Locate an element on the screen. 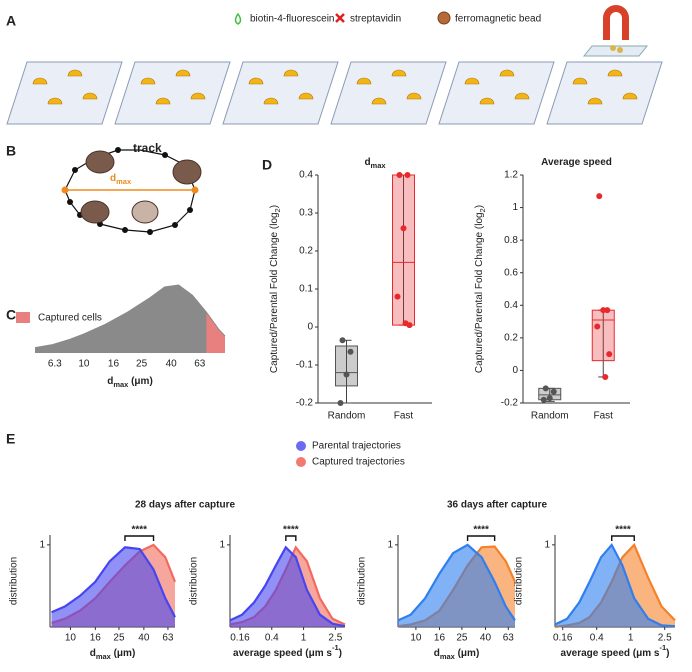  y-tick-label: 0.8 is located at coordinates (511, 240).